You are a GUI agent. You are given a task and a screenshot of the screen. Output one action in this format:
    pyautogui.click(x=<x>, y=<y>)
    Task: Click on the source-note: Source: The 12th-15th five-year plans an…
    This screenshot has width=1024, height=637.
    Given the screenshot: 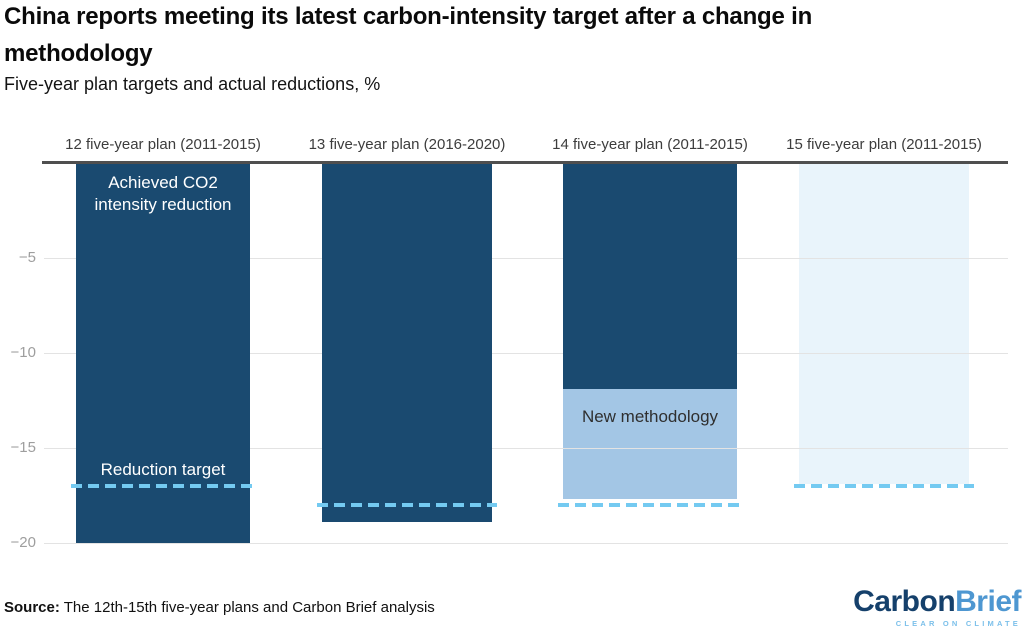 What is the action you would take?
    pyautogui.click(x=219, y=607)
    